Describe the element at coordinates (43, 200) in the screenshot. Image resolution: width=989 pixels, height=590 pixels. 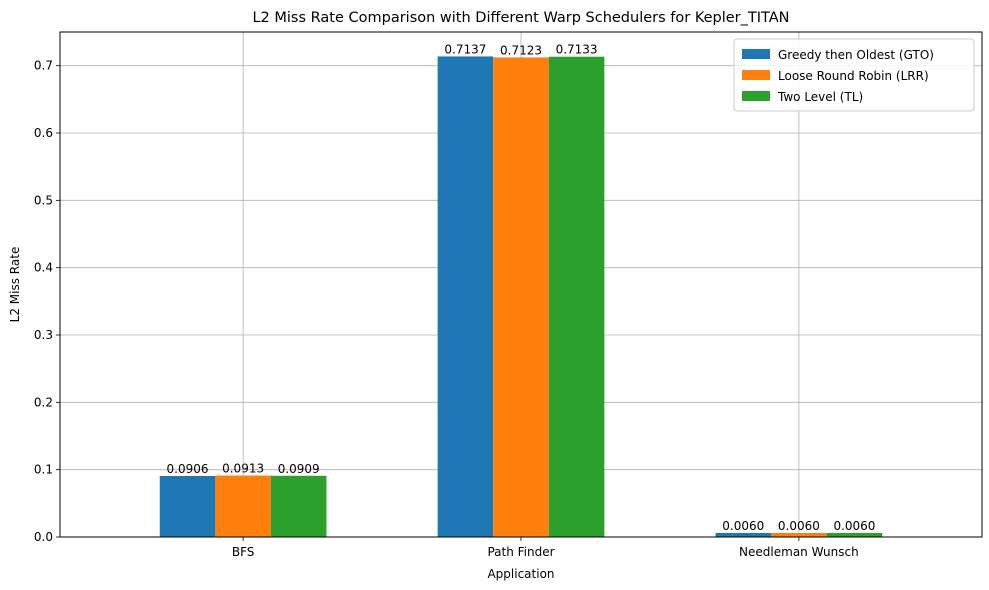
I see `y-tick-label: 0.5` at that location.